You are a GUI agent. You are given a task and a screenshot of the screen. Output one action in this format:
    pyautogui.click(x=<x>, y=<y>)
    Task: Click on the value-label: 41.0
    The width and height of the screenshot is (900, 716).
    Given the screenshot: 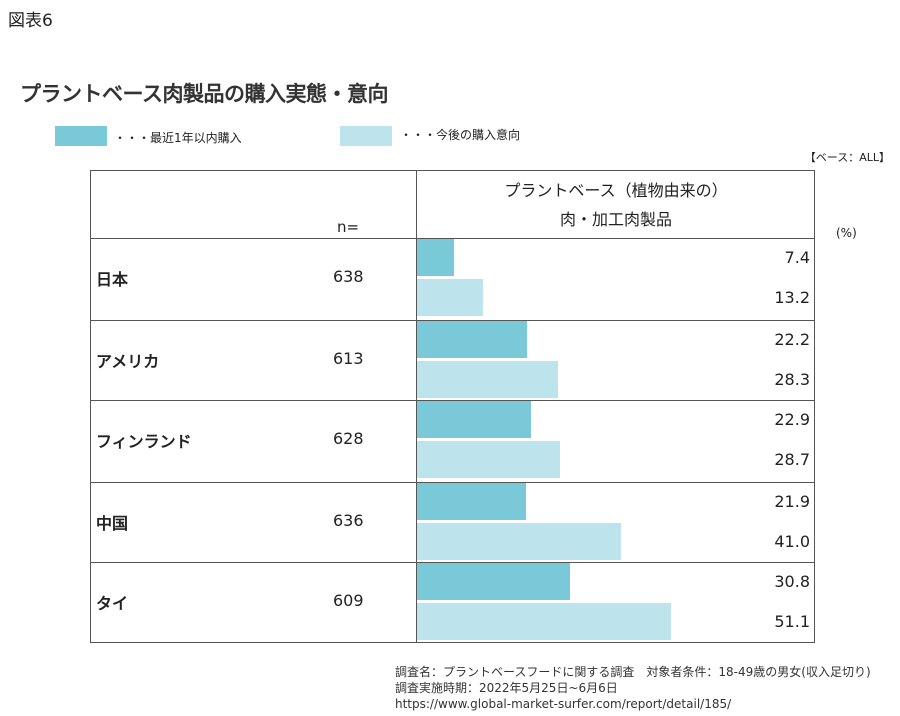 What is the action you would take?
    pyautogui.click(x=792, y=541)
    